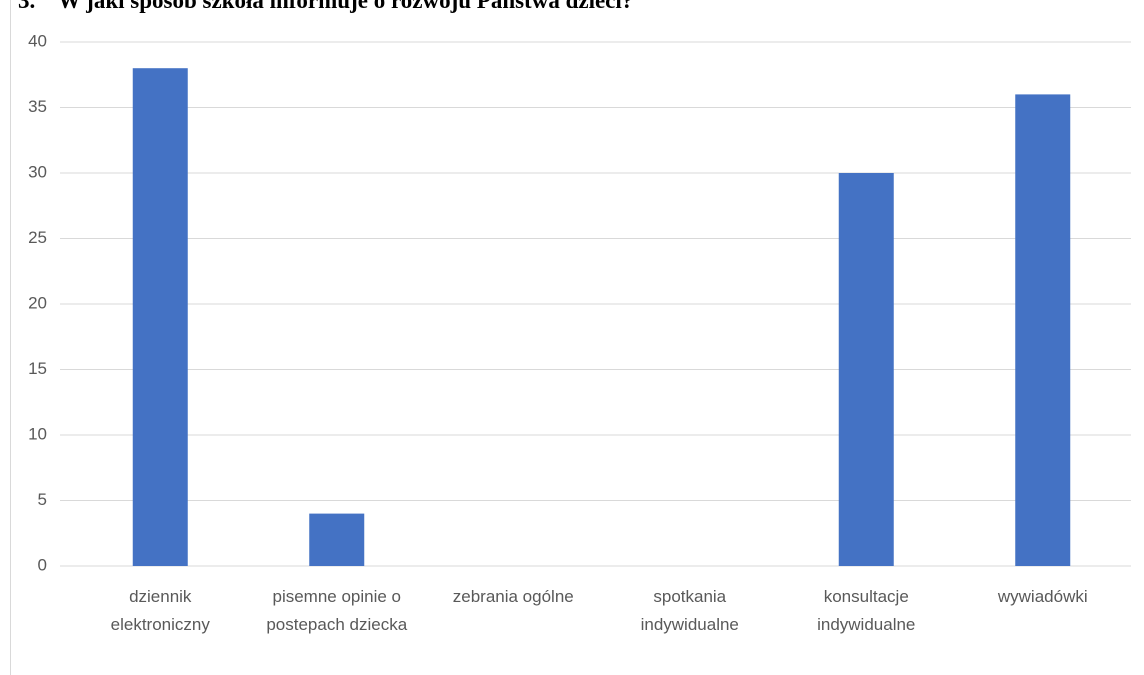 This screenshot has height=675, width=1144. Describe the element at coordinates (161, 610) in the screenshot. I see `x-tick-label: dziennik elektroniczny` at that location.